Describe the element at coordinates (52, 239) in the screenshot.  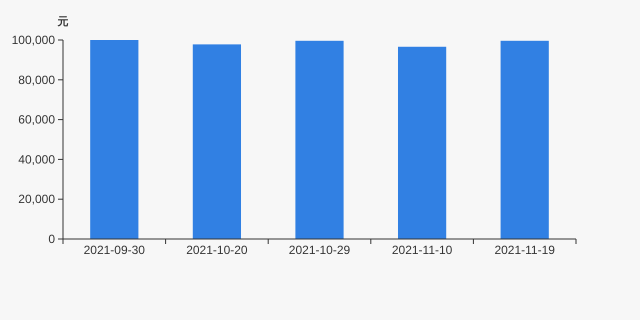
I see `y-tick-label: 0` at that location.